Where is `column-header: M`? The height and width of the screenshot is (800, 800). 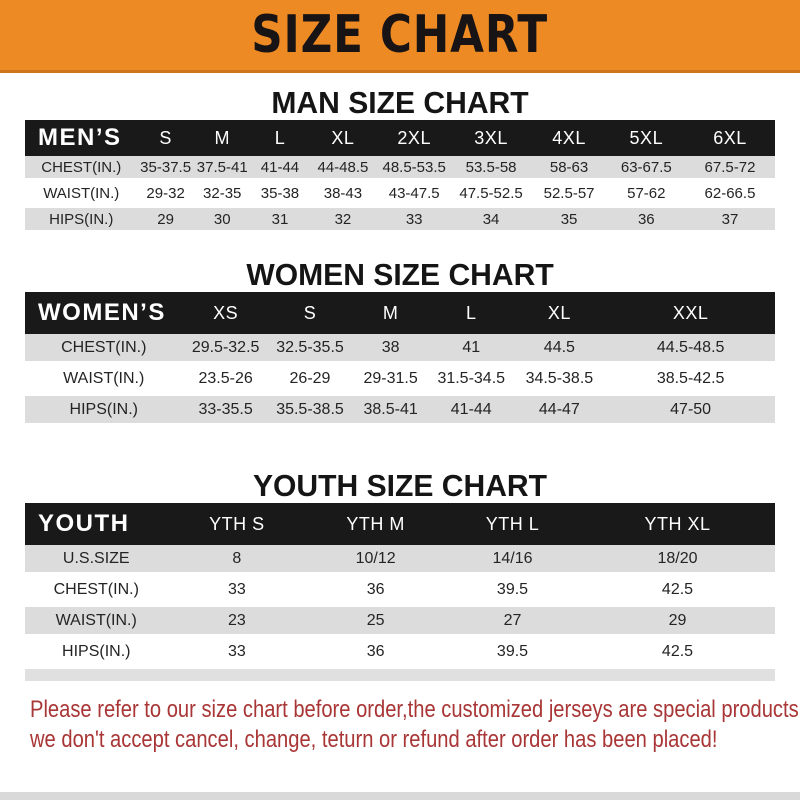
column-header: M is located at coordinates (222, 138).